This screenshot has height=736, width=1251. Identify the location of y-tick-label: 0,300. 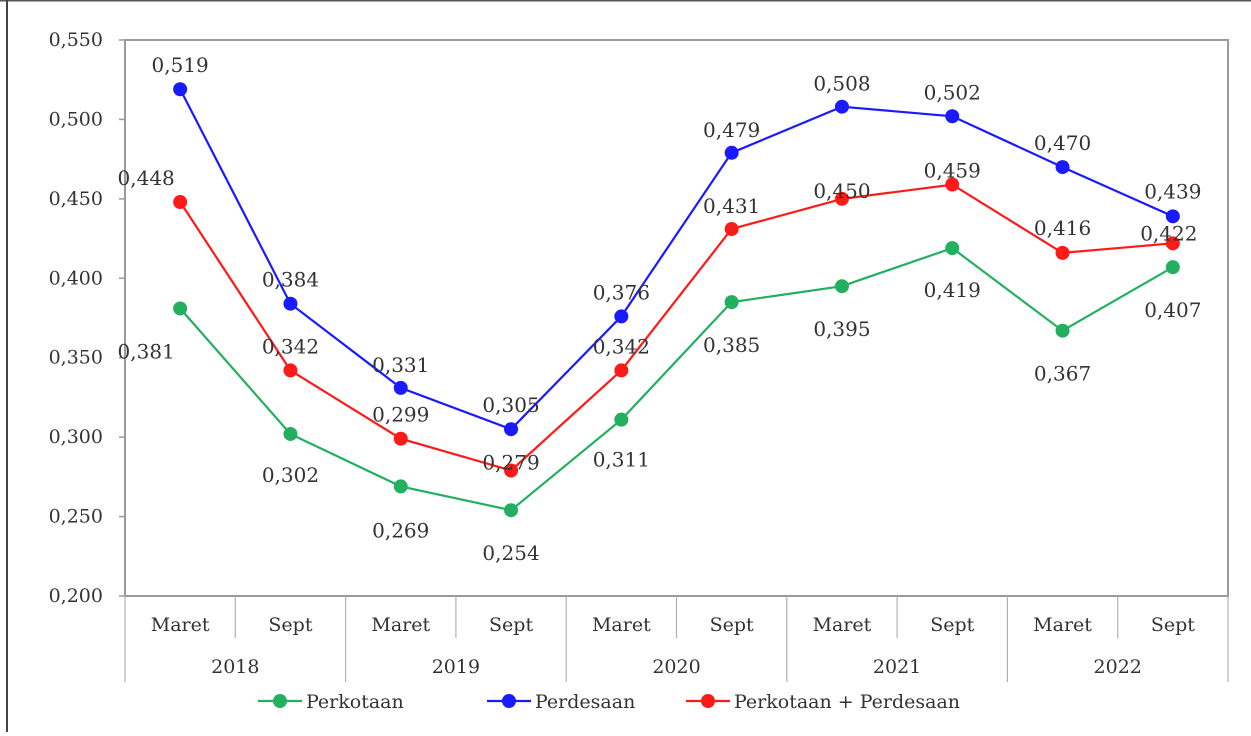
(76, 437).